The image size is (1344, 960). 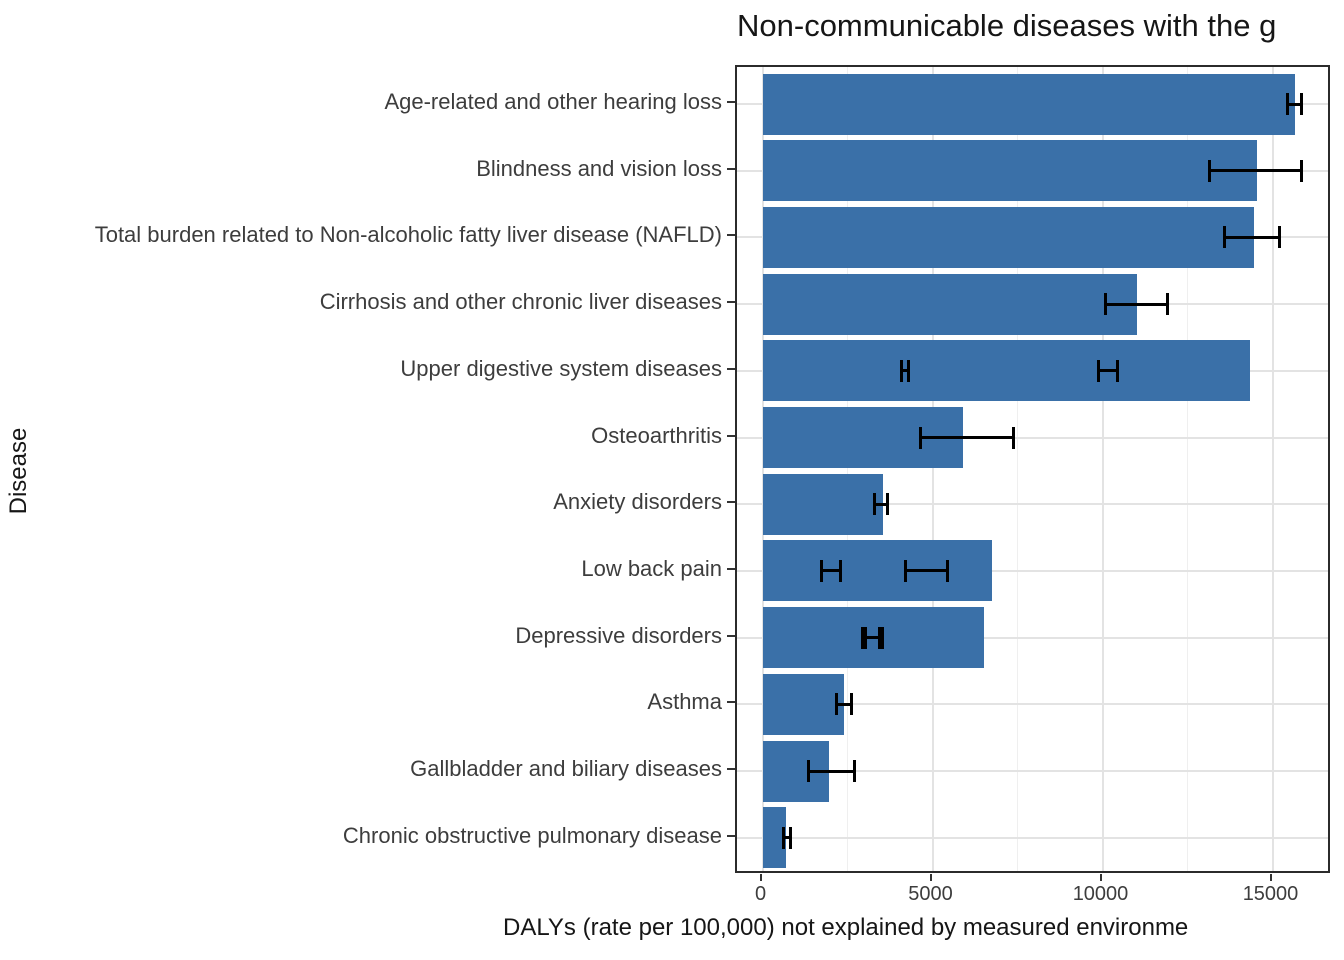 What do you see at coordinates (684, 702) in the screenshot?
I see `y-axis-category-label: Asthma` at bounding box center [684, 702].